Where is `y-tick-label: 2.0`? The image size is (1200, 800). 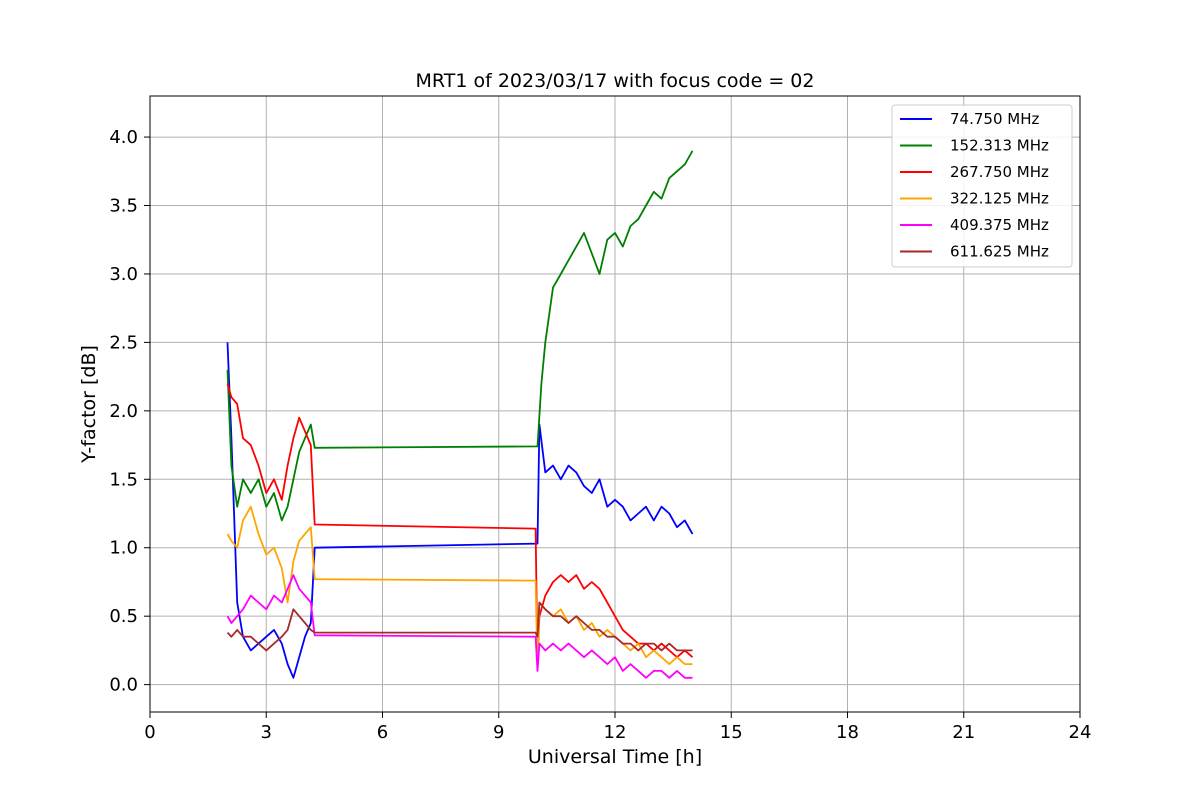
y-tick-label: 2.0 is located at coordinates (123, 411).